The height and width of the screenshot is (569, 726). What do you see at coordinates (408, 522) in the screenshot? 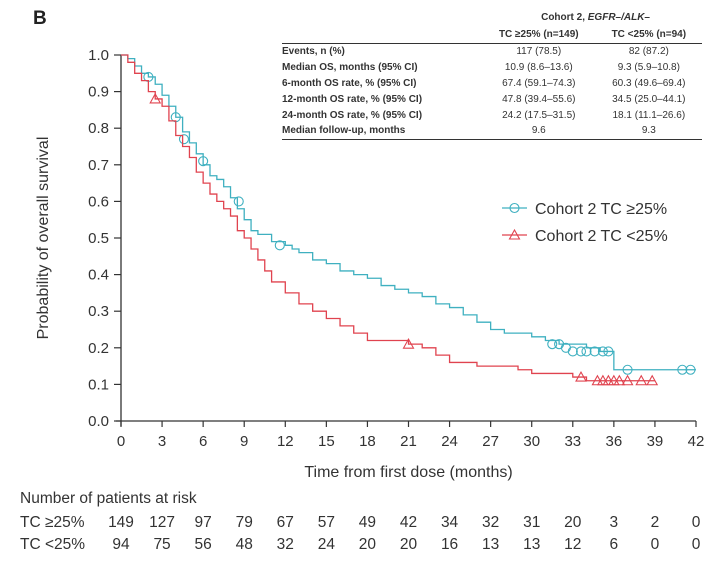
I see `risk-count: 42` at bounding box center [408, 522].